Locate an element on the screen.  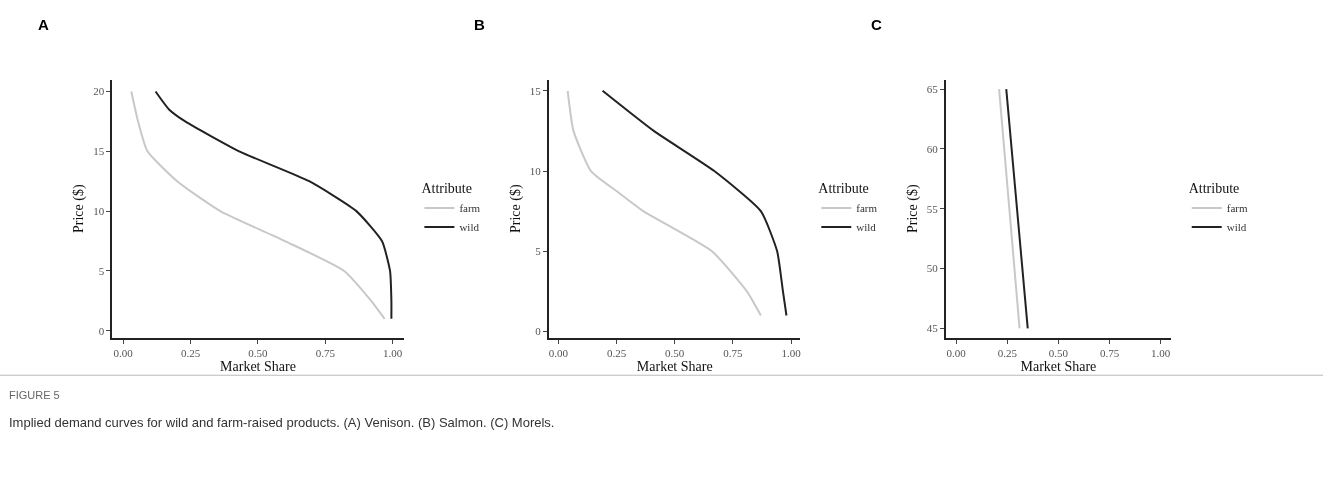
chart-title: B is located at coordinates (479, 24).